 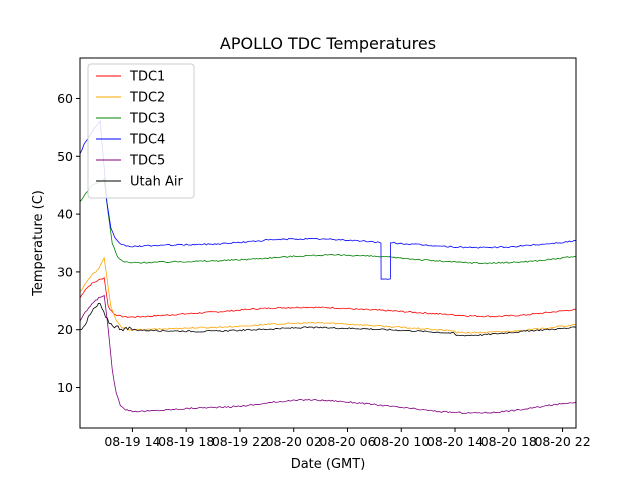 What do you see at coordinates (240, 441) in the screenshot?
I see `x-tick-label: 08-19 22` at bounding box center [240, 441].